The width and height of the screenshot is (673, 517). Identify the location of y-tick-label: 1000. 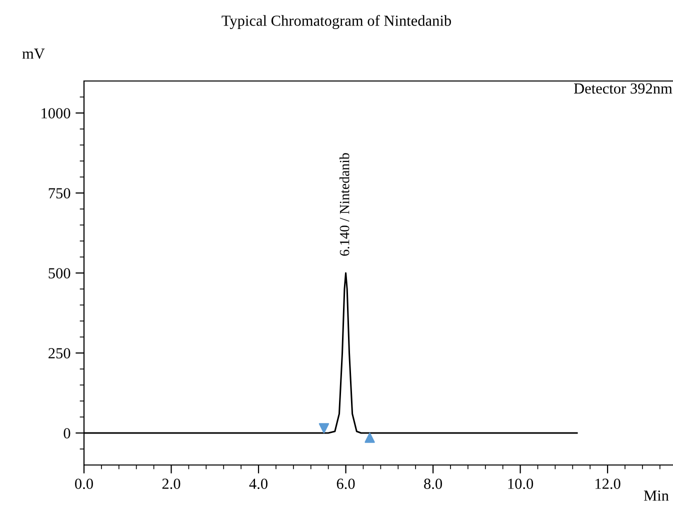
(56, 113).